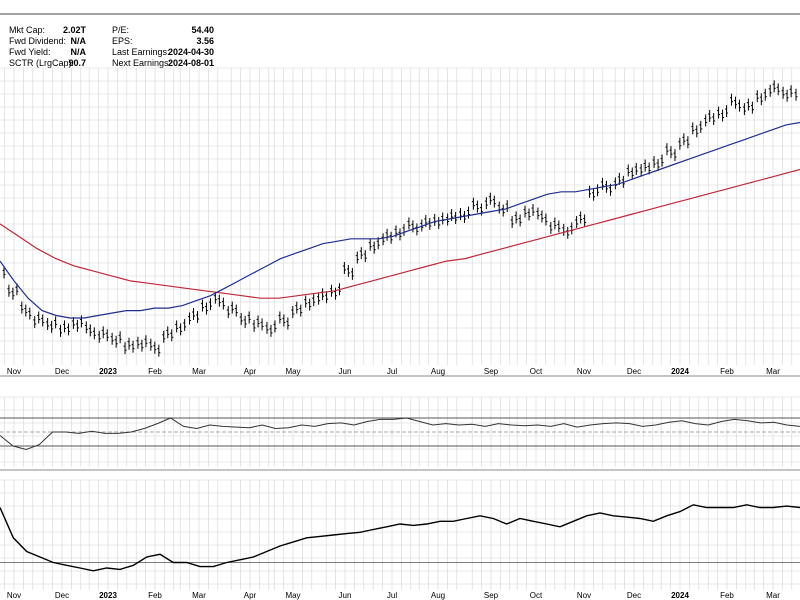  Describe the element at coordinates (30, 52) in the screenshot. I see `info-label: Fwd Yield:` at that location.